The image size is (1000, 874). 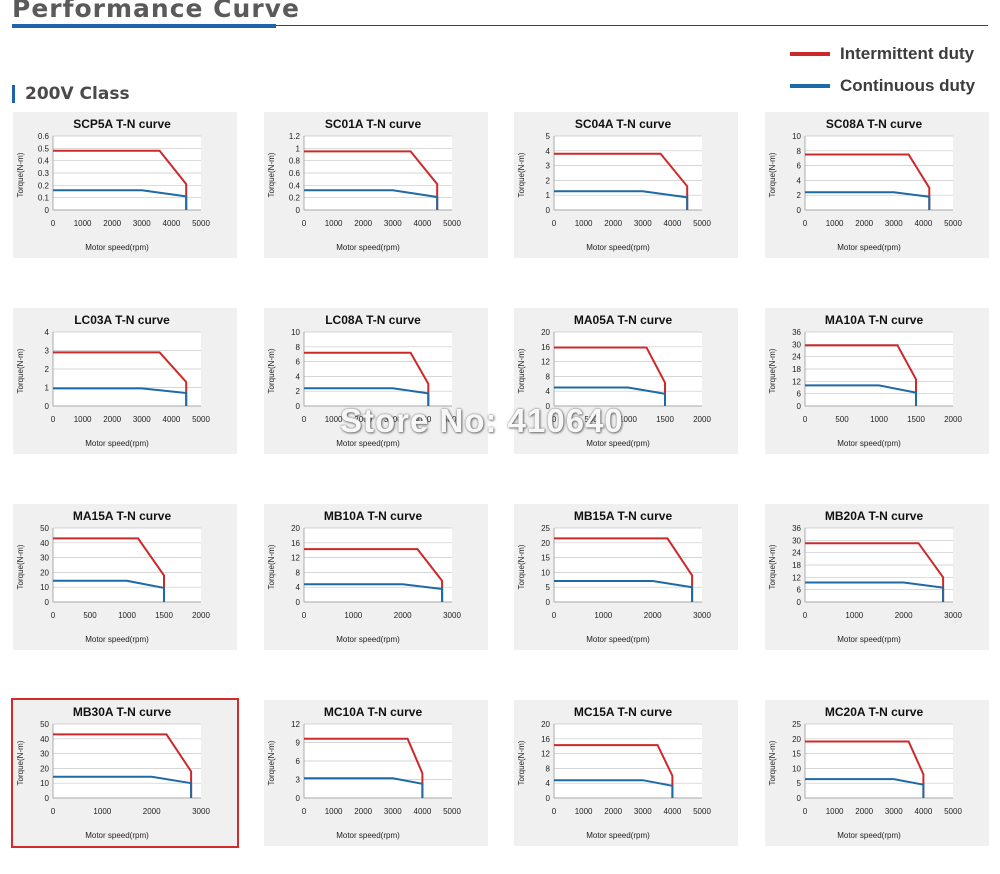 What do you see at coordinates (623, 124) in the screenshot?
I see `chart-title: SC04A T-N curve` at bounding box center [623, 124].